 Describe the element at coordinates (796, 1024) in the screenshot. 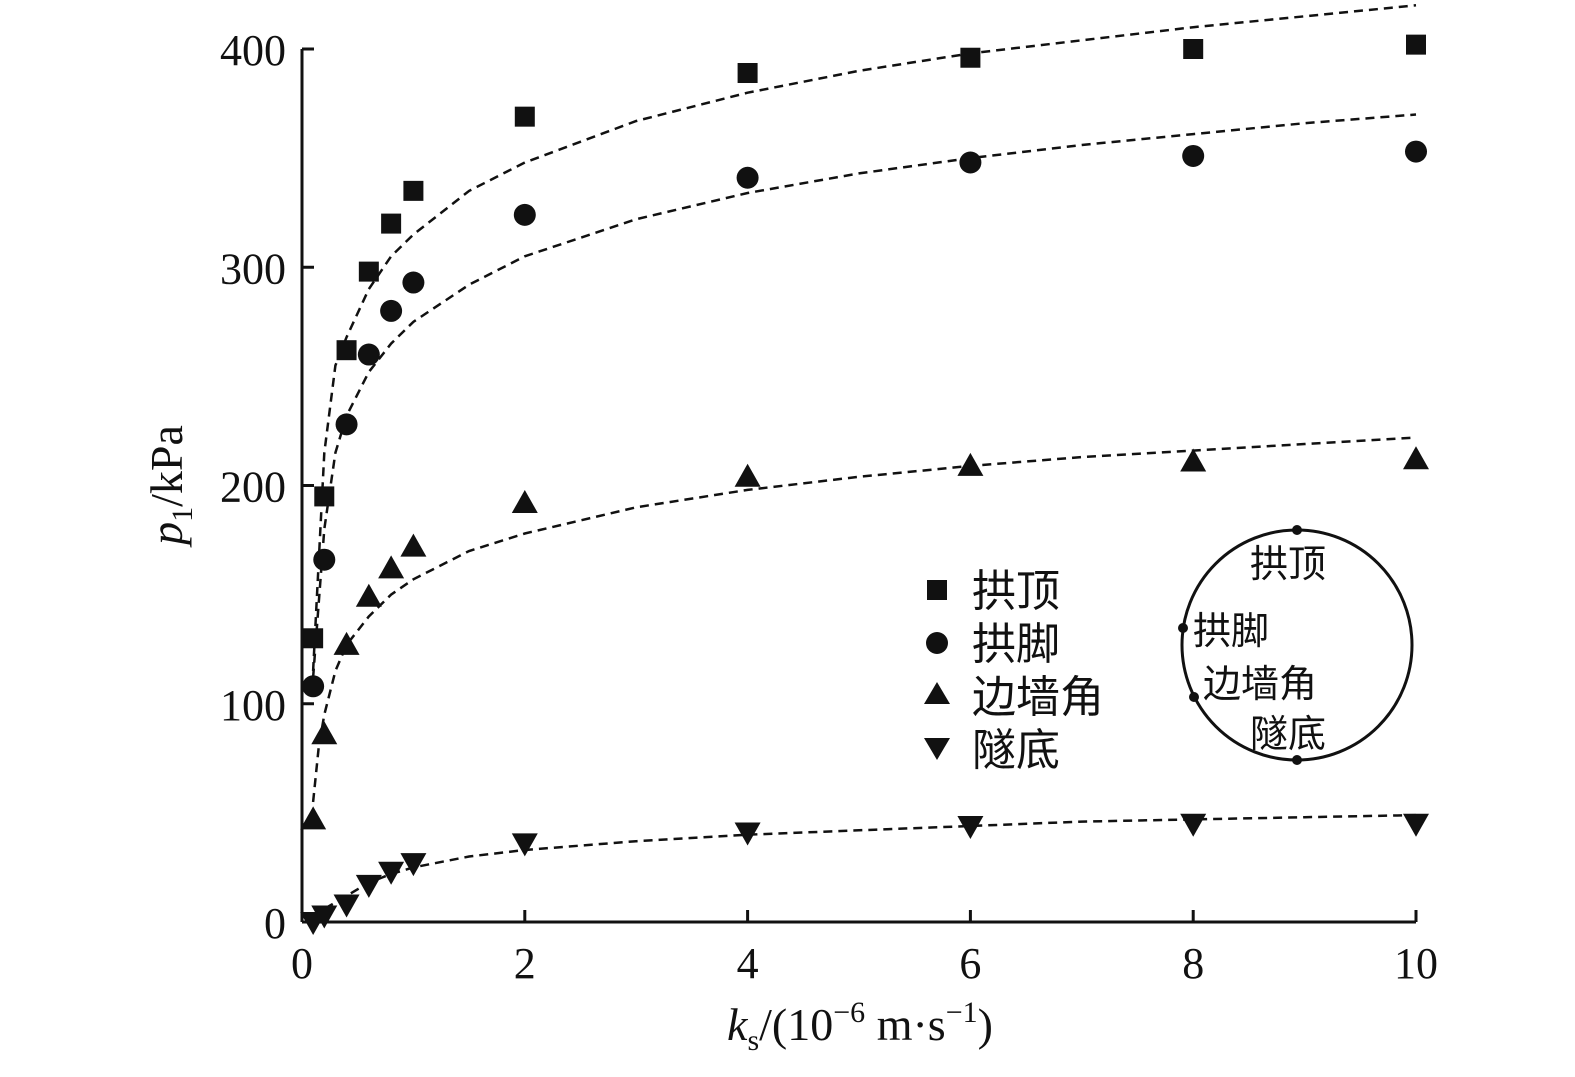

I see `x-axis-label-part1: /(10` at that location.